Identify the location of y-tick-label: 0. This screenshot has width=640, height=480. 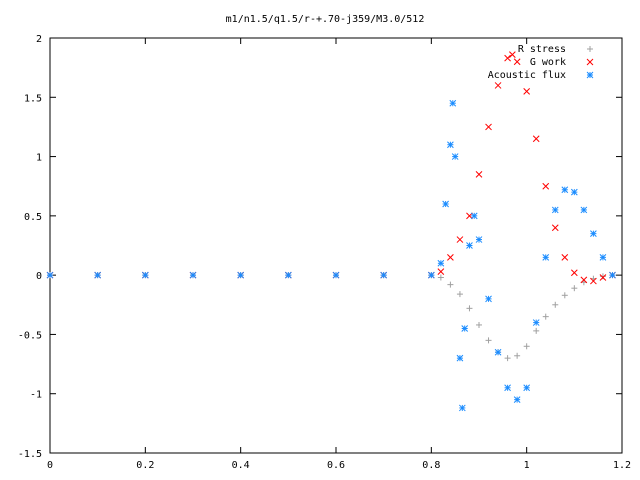
(39, 276).